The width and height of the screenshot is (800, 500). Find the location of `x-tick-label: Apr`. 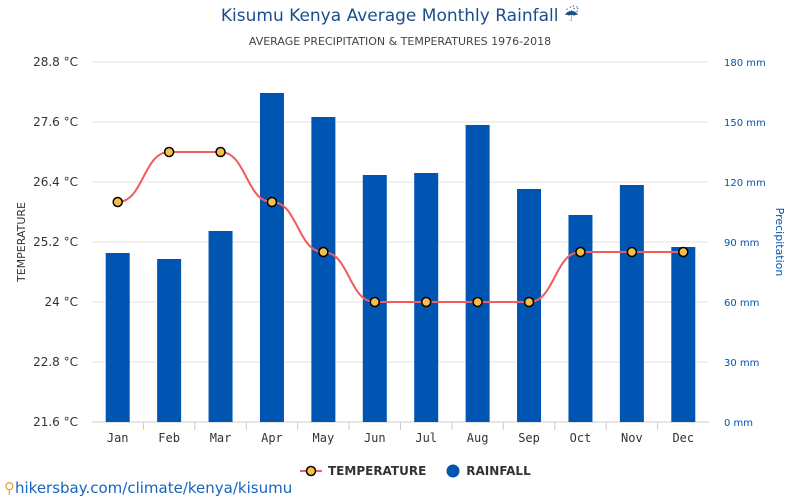

x-tick-label: Apr is located at coordinates (272, 438).